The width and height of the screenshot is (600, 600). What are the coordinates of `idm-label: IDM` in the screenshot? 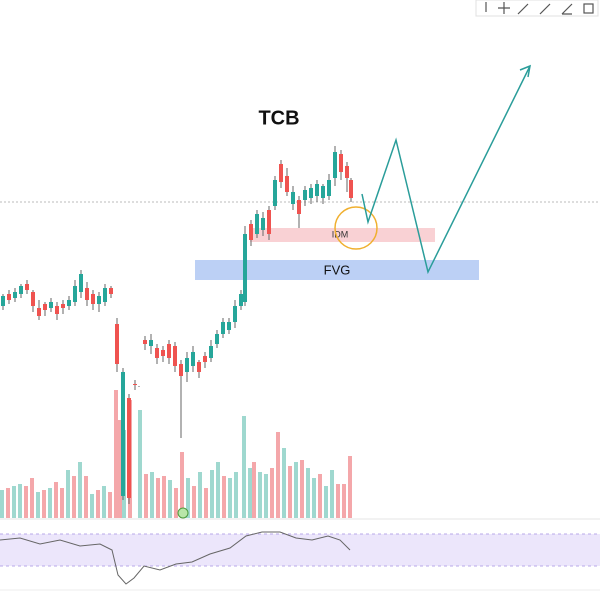 It's located at (340, 234).